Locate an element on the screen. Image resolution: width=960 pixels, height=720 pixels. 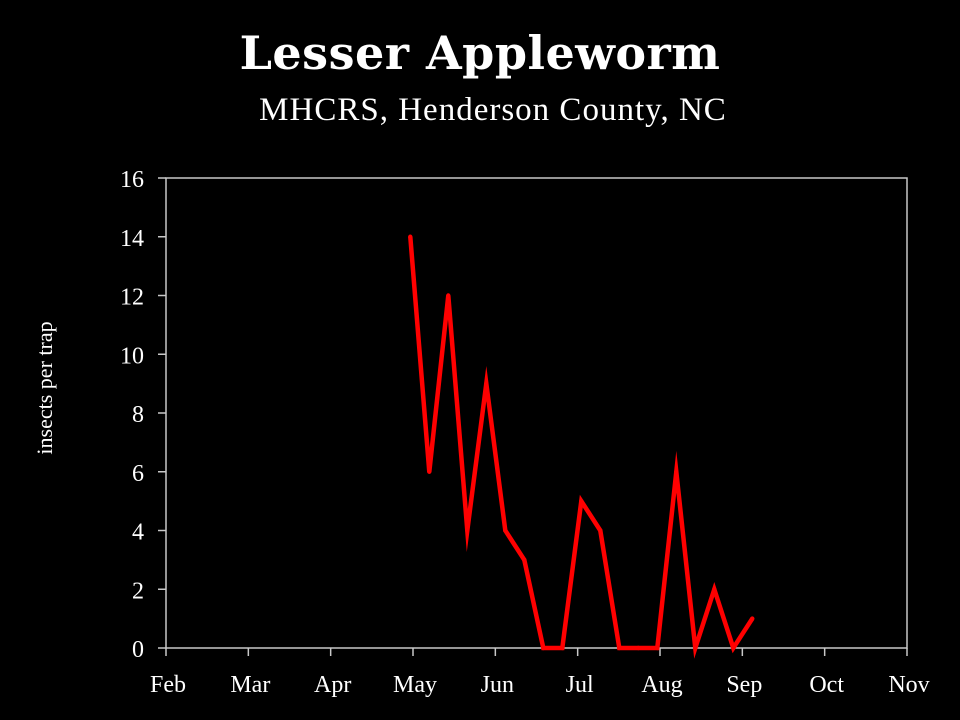
x-tick-label: May is located at coordinates (415, 685).